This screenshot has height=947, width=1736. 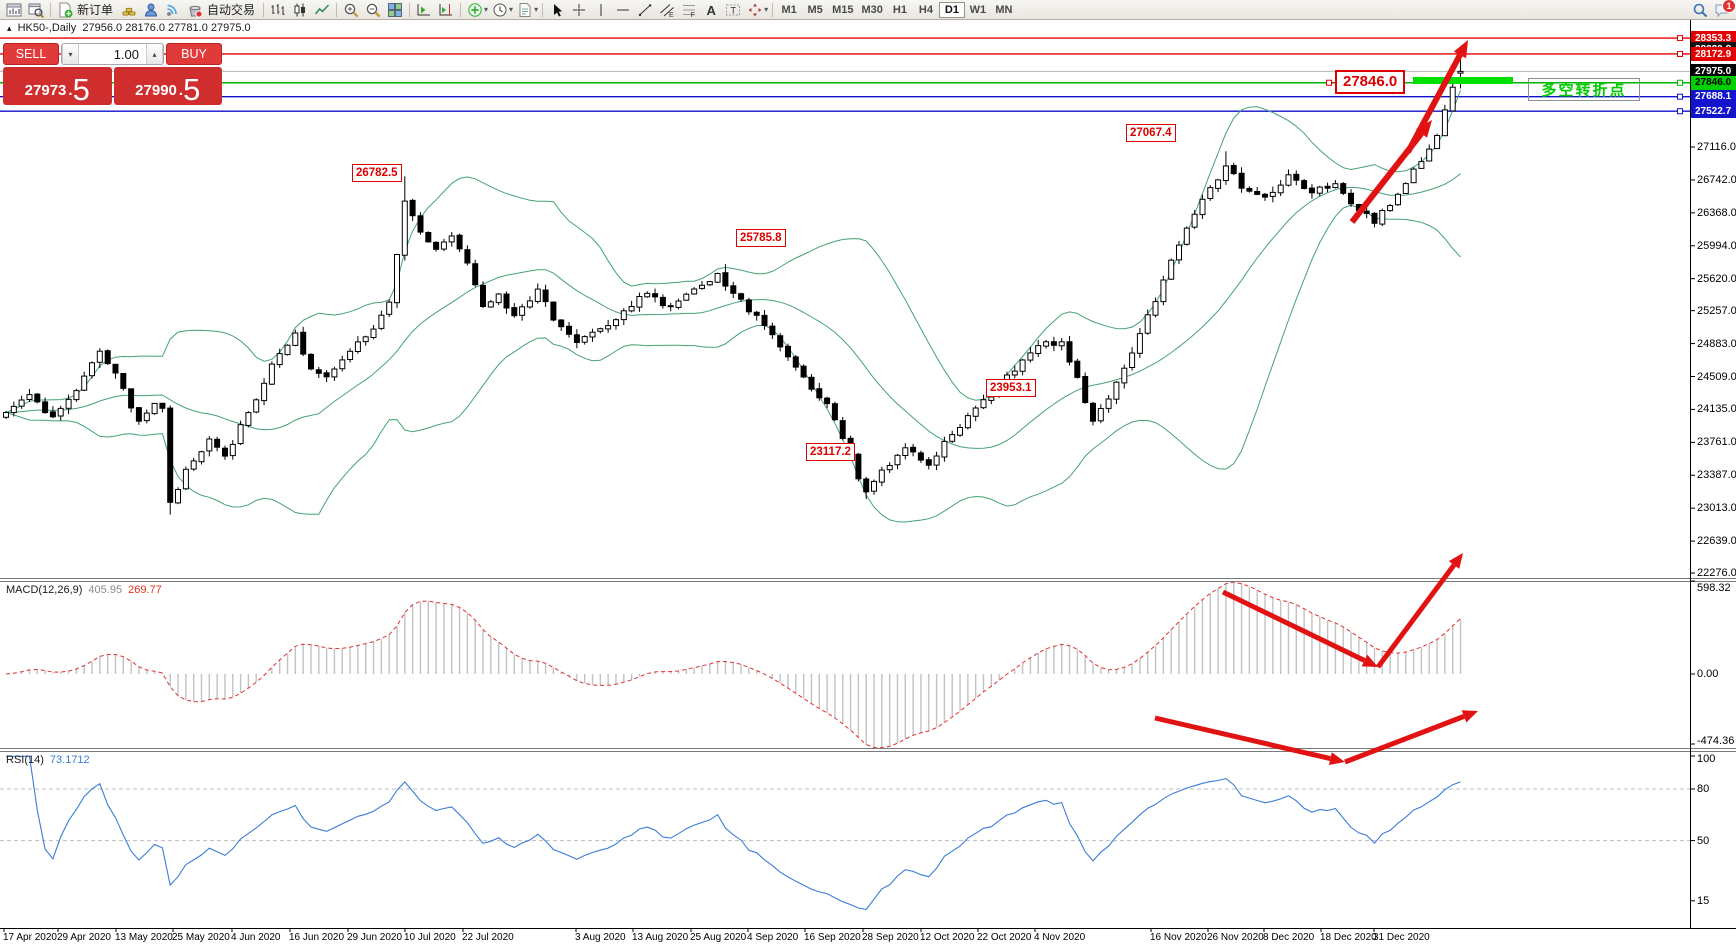 What do you see at coordinates (65, 10) in the screenshot?
I see `new-order-icon` at bounding box center [65, 10].